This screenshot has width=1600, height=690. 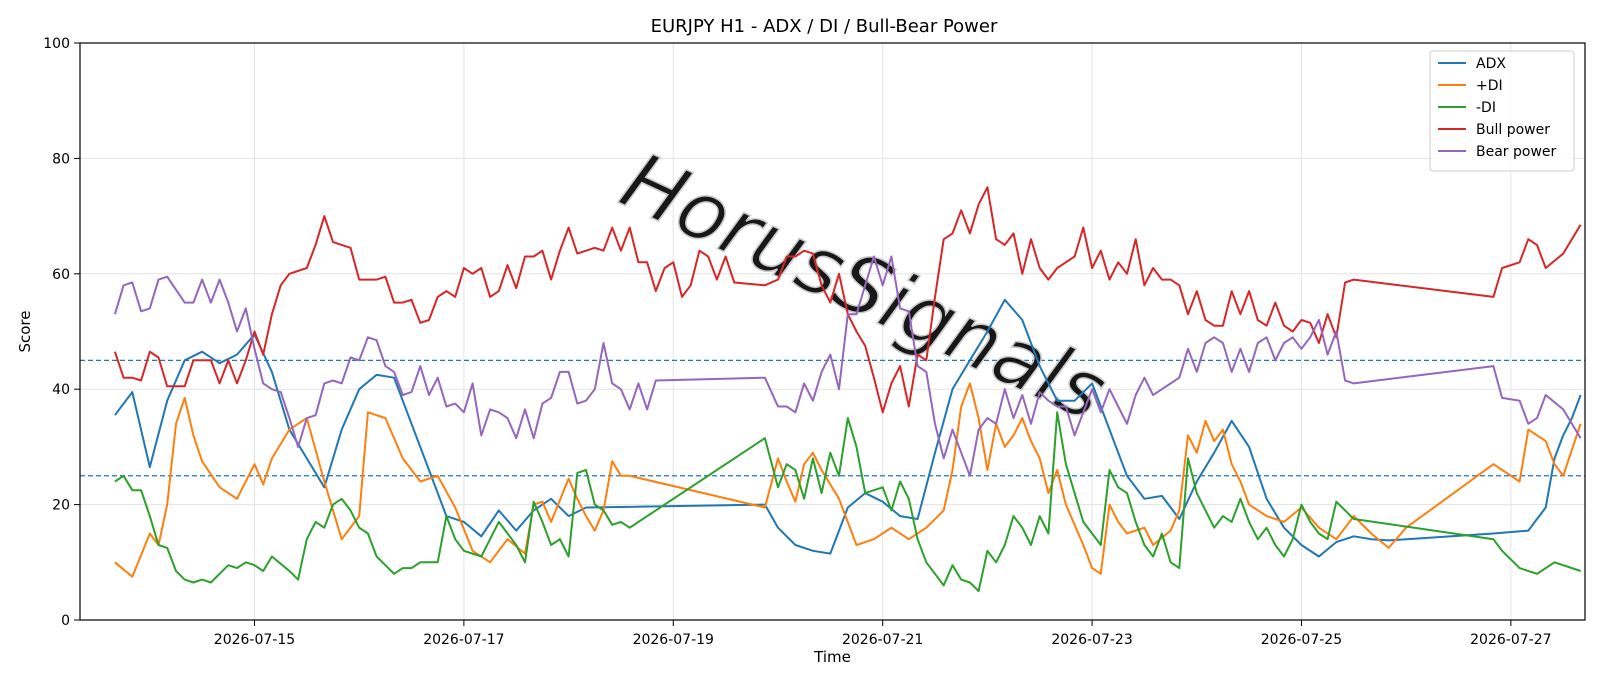 I want to click on x-tick-label: 2026-07-25, so click(x=1301, y=640).